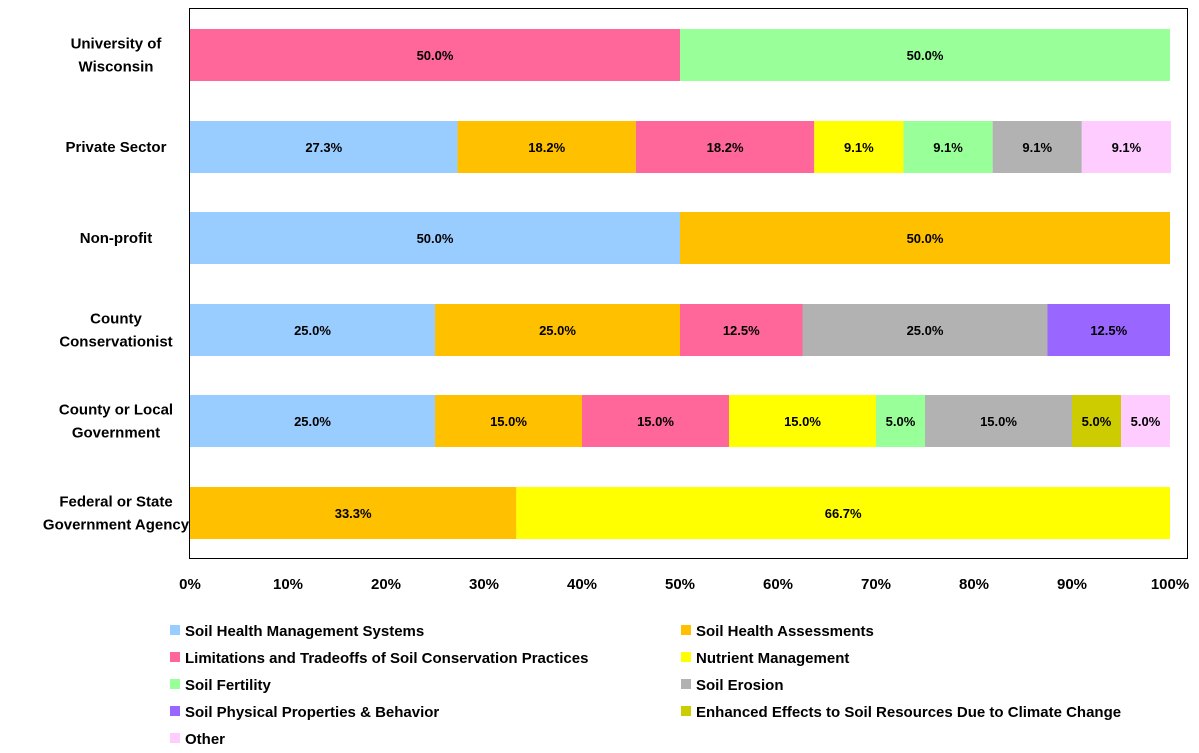 This screenshot has height=753, width=1199. Describe the element at coordinates (116, 147) in the screenshot. I see `category-label: Private Sector` at that location.